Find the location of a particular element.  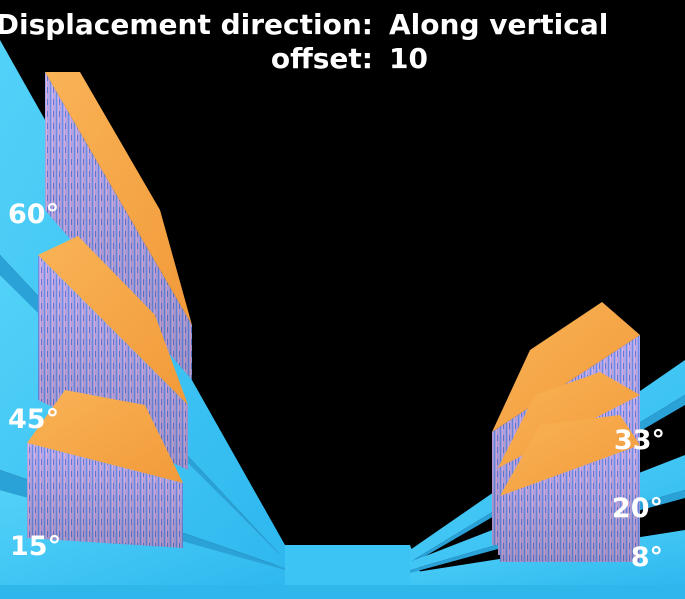

offset-value: 10 is located at coordinates (408, 58).